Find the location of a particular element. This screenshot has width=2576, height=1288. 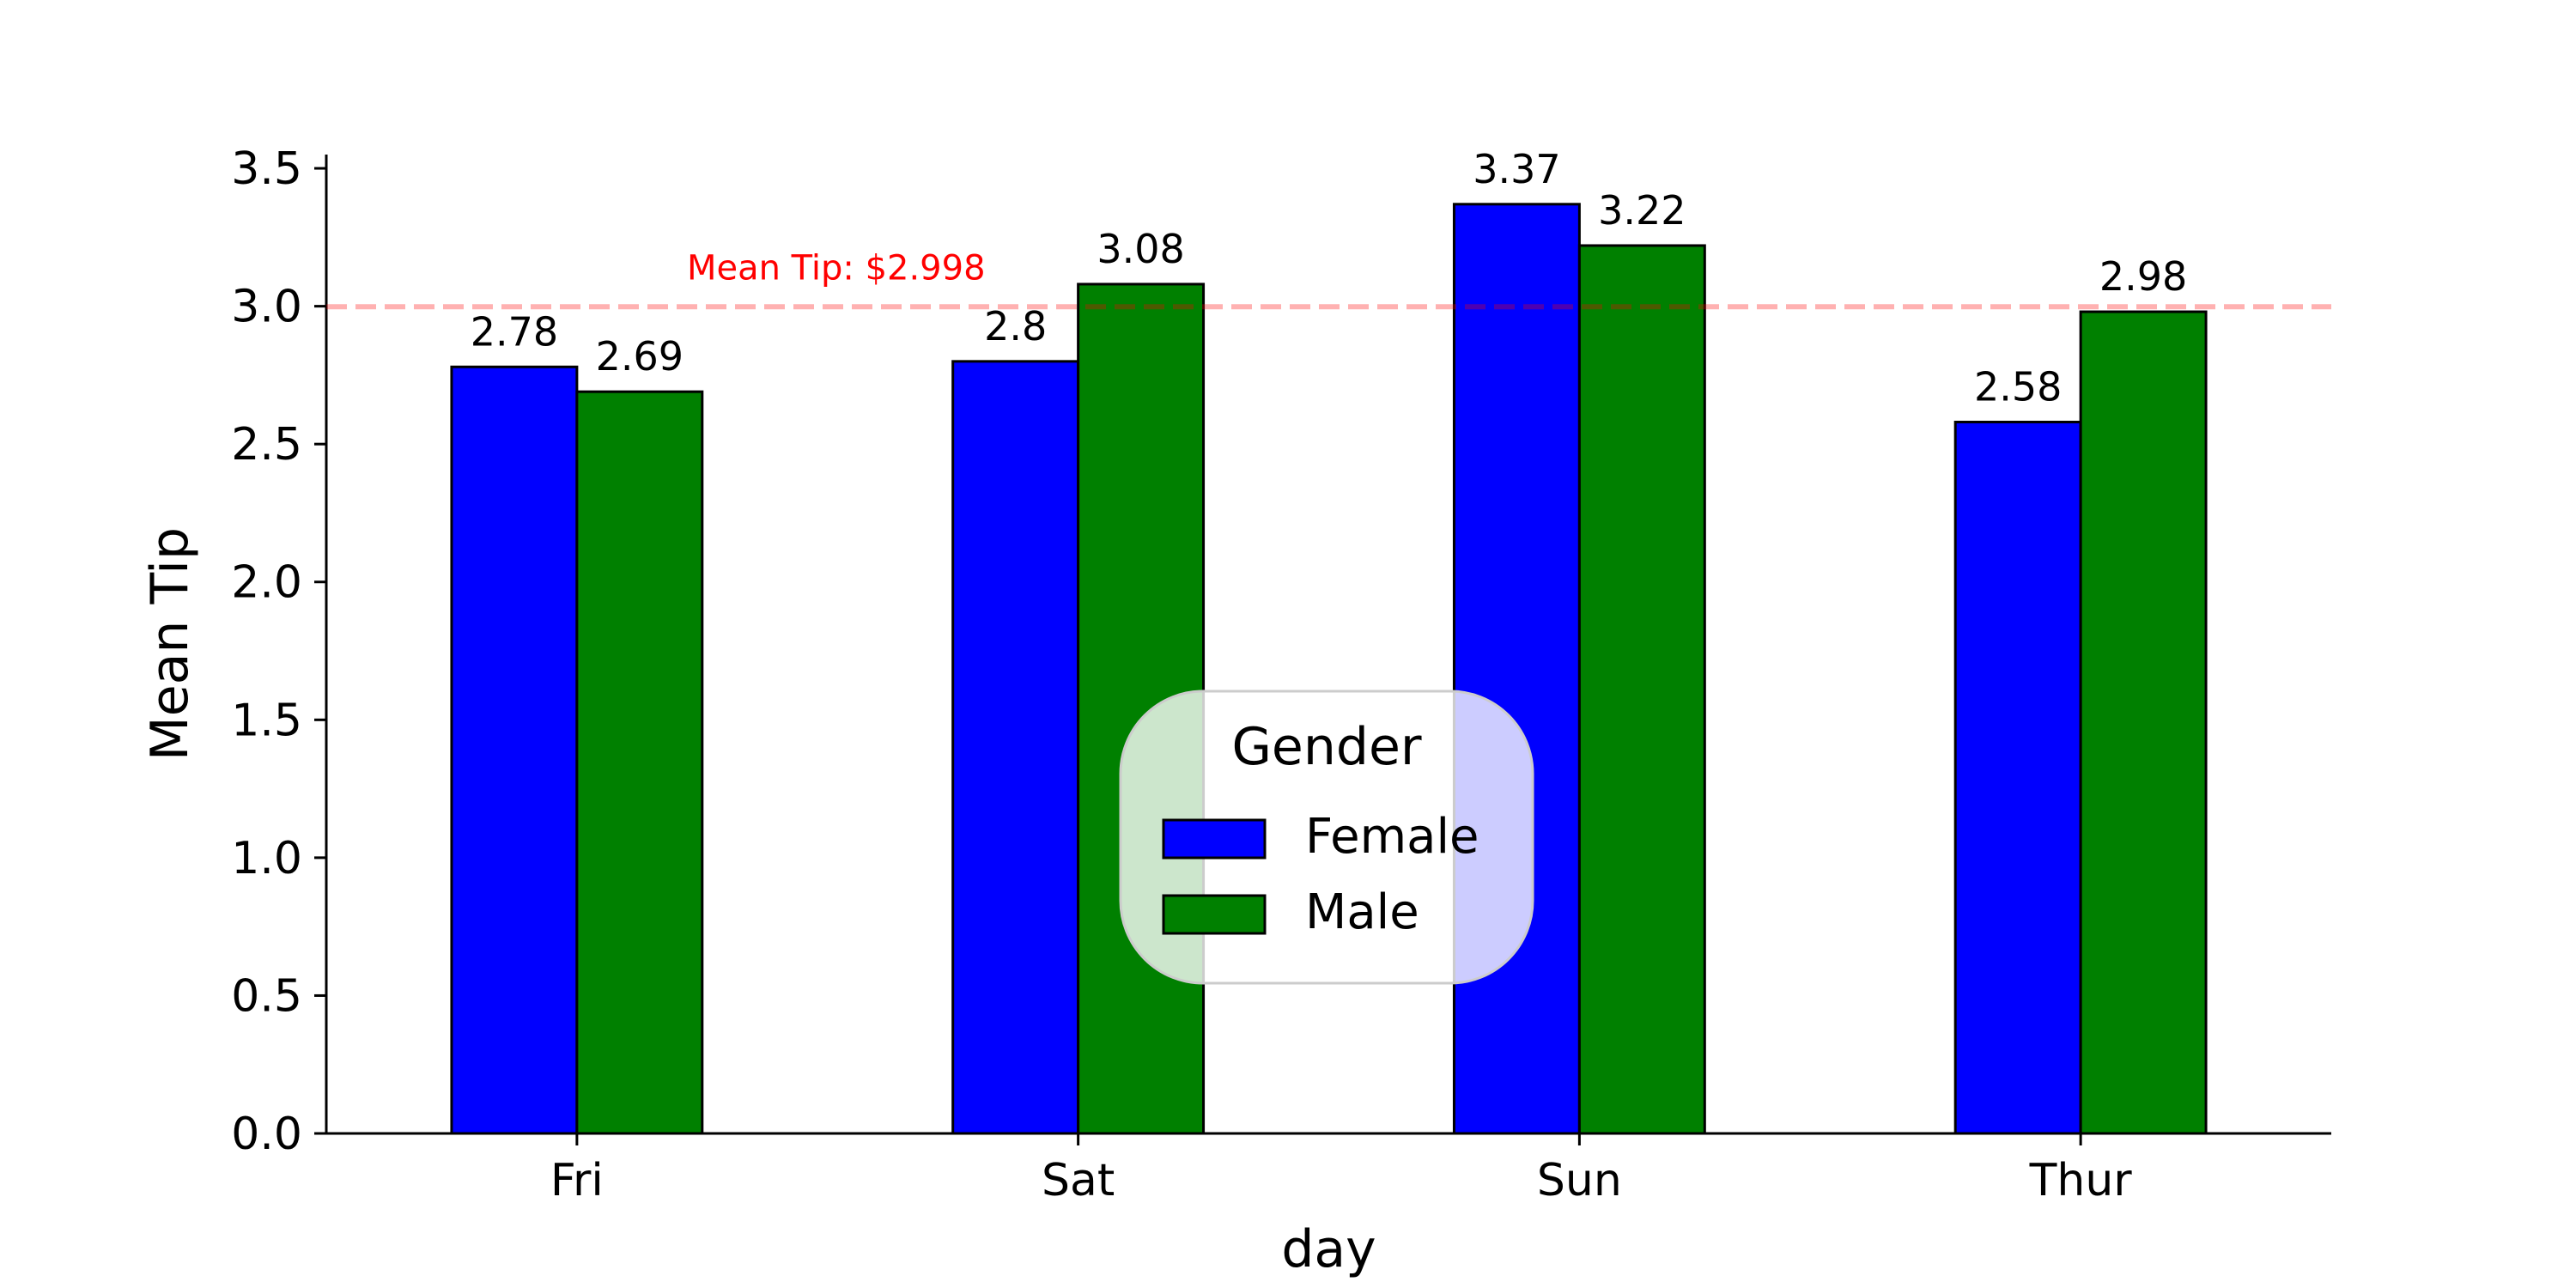

x-tick-label-sat: Sat is located at coordinates (1078, 1180).